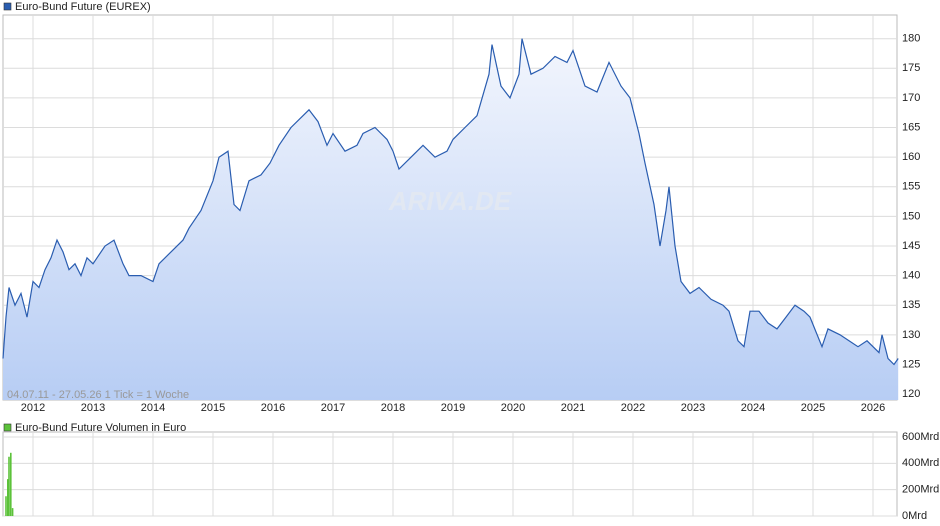 Image resolution: width=940 pixels, height=526 pixels. Describe the element at coordinates (100, 428) in the screenshot. I see `legend-label: Euro-Bund Future Volumen in Euro` at that location.